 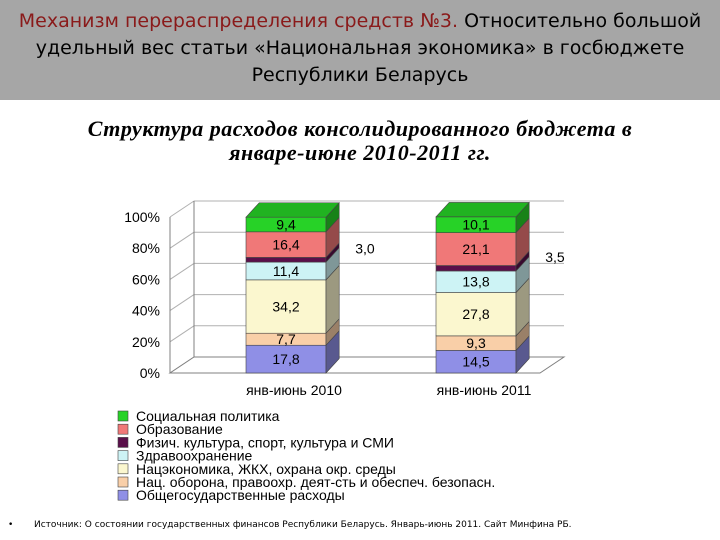 What do you see at coordinates (294, 390) in the screenshot?
I see `x-tick-label: янв-июнь 2010` at bounding box center [294, 390].